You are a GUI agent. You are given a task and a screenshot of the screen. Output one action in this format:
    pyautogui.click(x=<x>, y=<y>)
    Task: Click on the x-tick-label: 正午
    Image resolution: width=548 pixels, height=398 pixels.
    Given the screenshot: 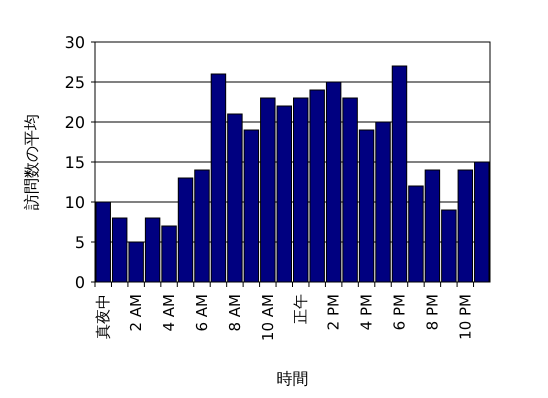 What is the action you would take?
    pyautogui.click(x=301, y=309)
    